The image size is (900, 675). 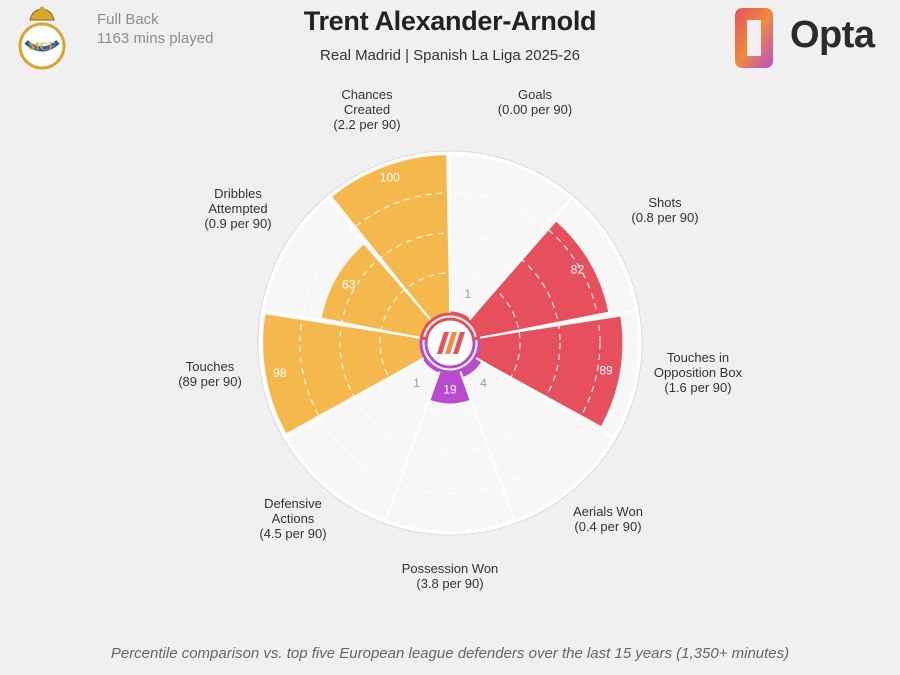 I want to click on pct-label-chances-created: 100, so click(x=390, y=178).